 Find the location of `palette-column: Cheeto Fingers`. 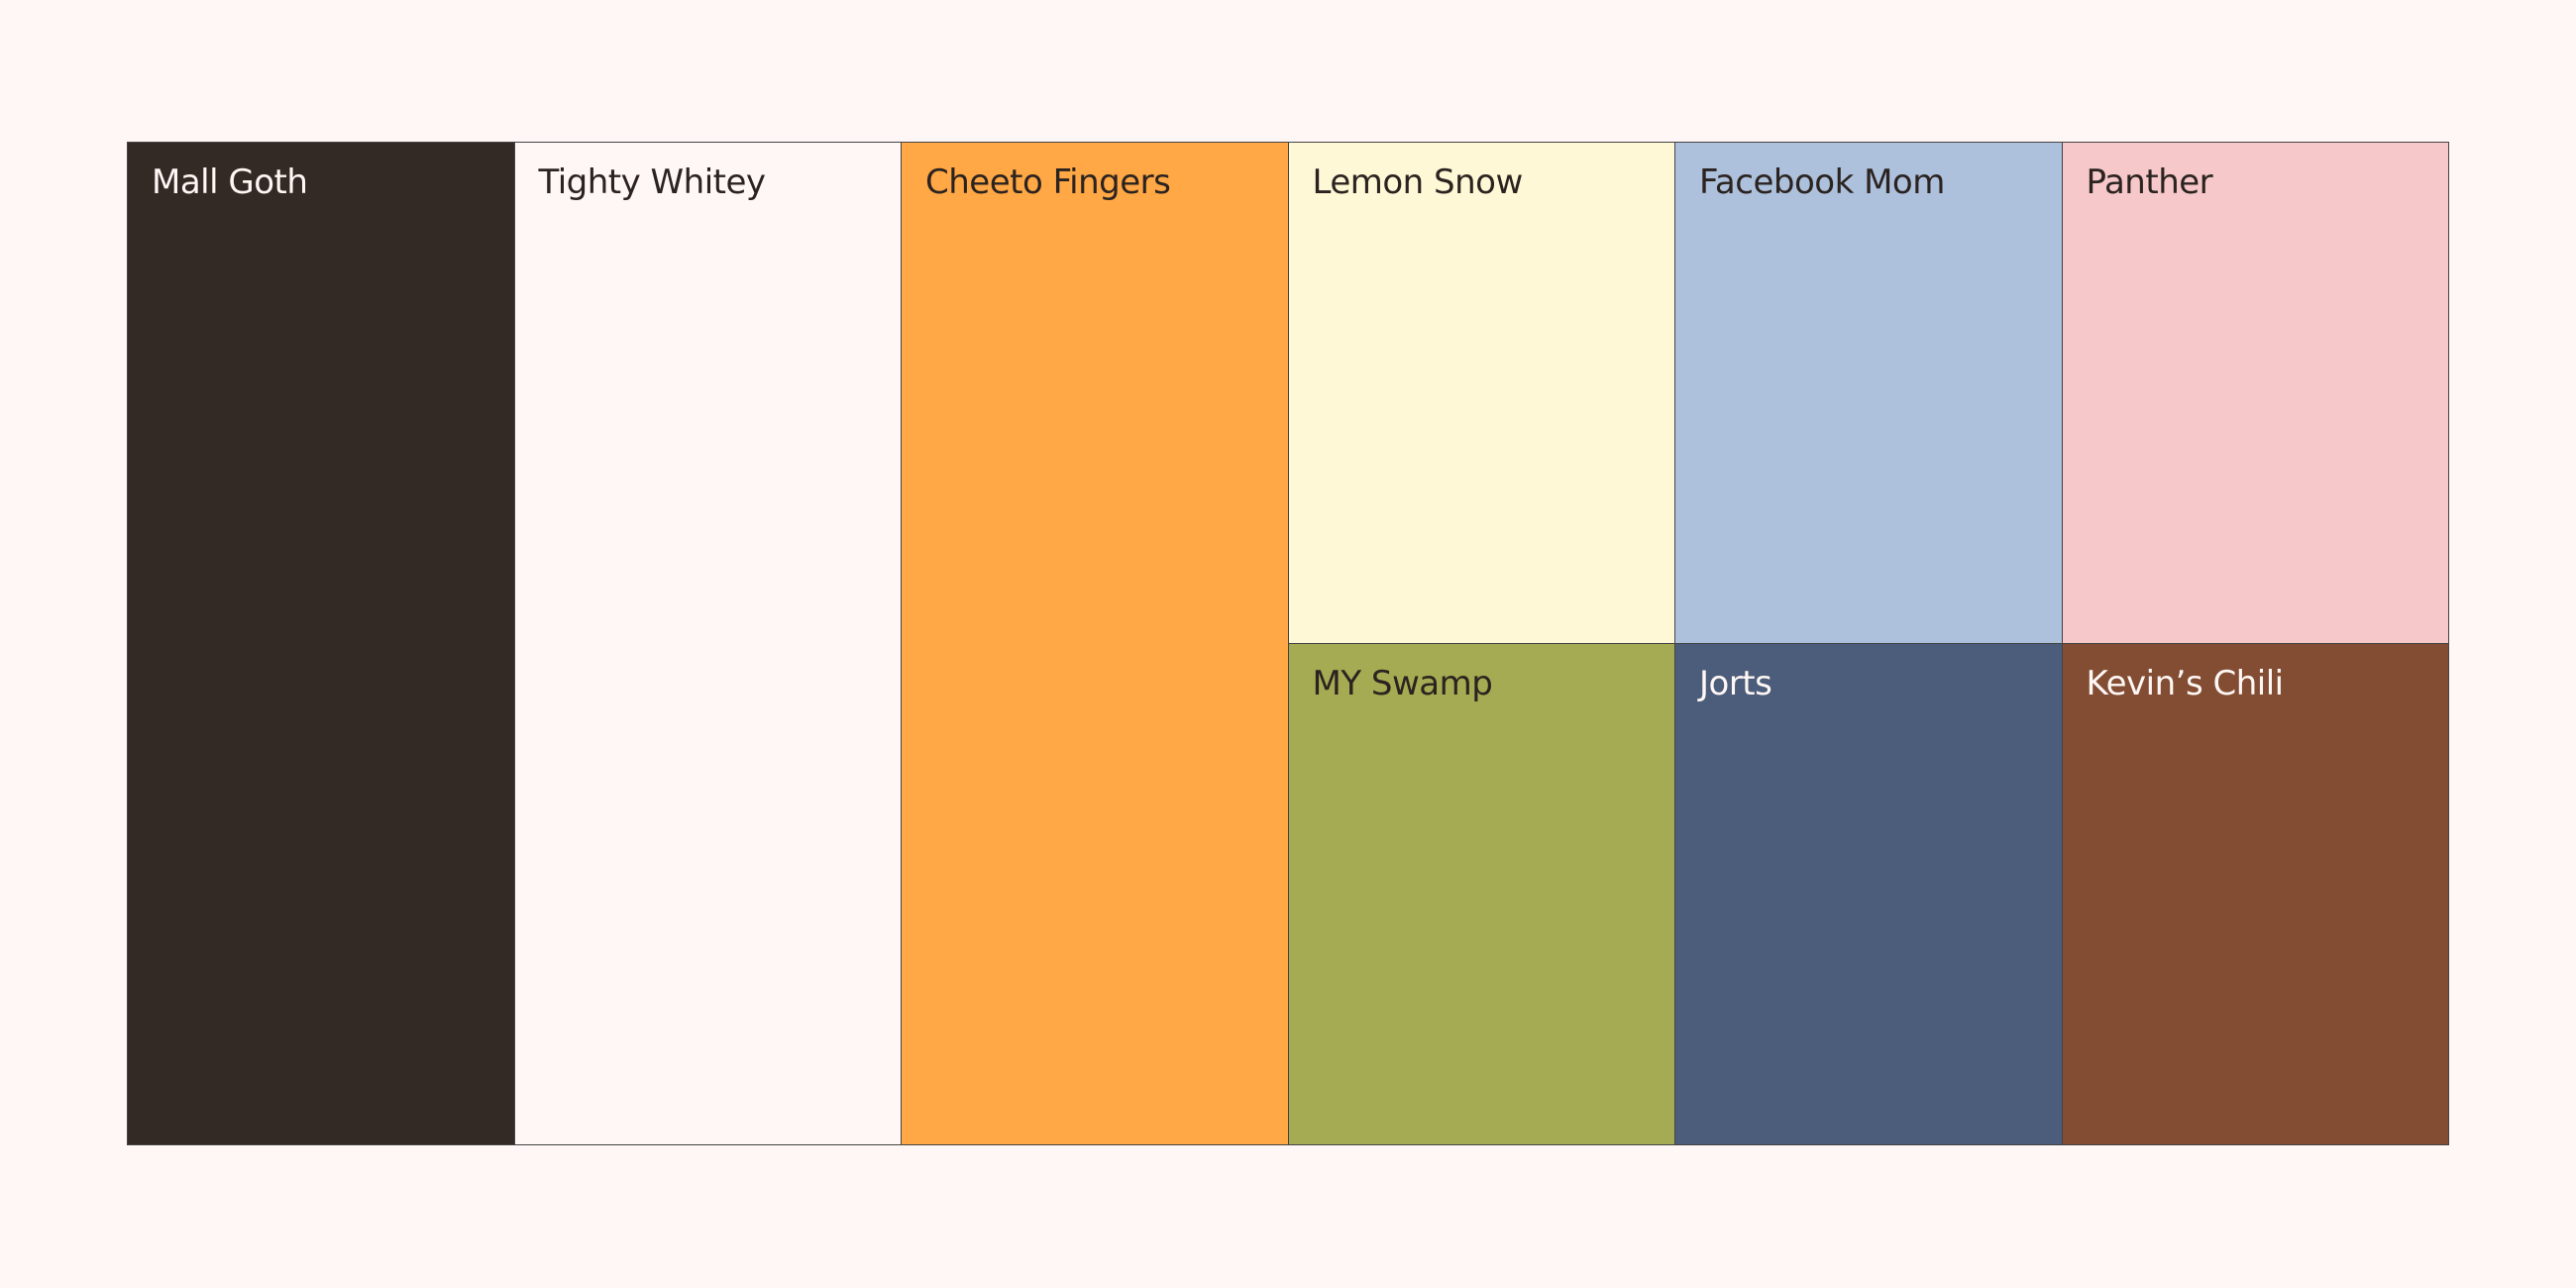

palette-column: Cheeto Fingers is located at coordinates (1094, 644).